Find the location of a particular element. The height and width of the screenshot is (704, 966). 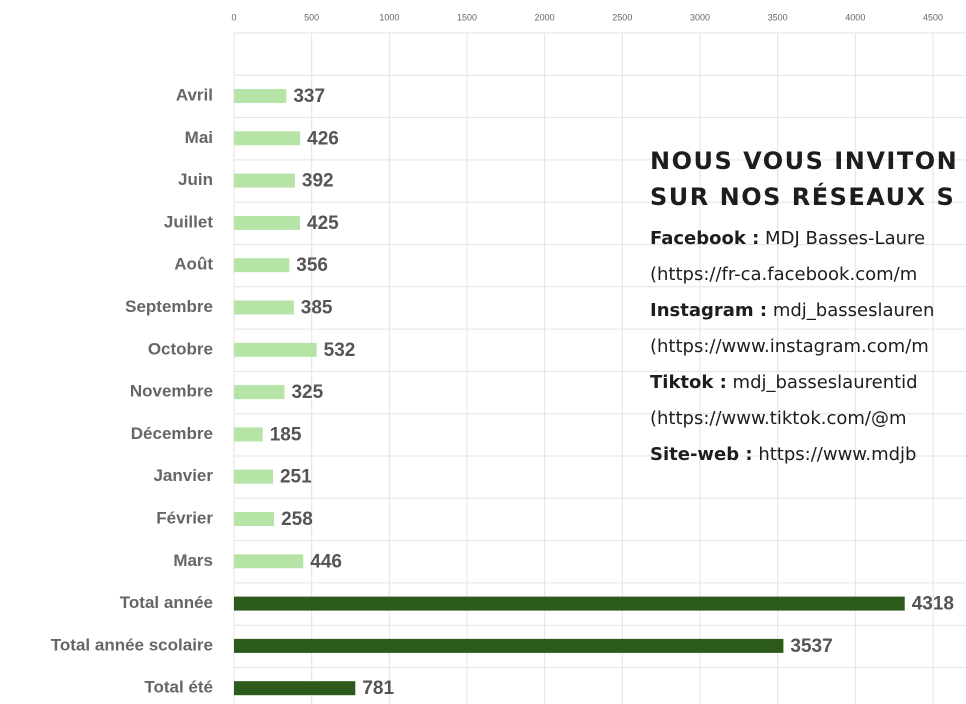

social-line: Tiktok : mdj_basseslaurentid is located at coordinates (784, 382).